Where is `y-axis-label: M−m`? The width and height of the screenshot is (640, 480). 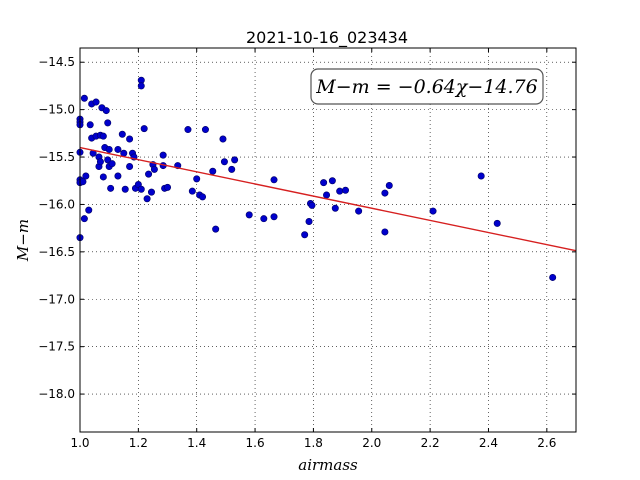
y-axis-label: M−m is located at coordinates (23, 240).